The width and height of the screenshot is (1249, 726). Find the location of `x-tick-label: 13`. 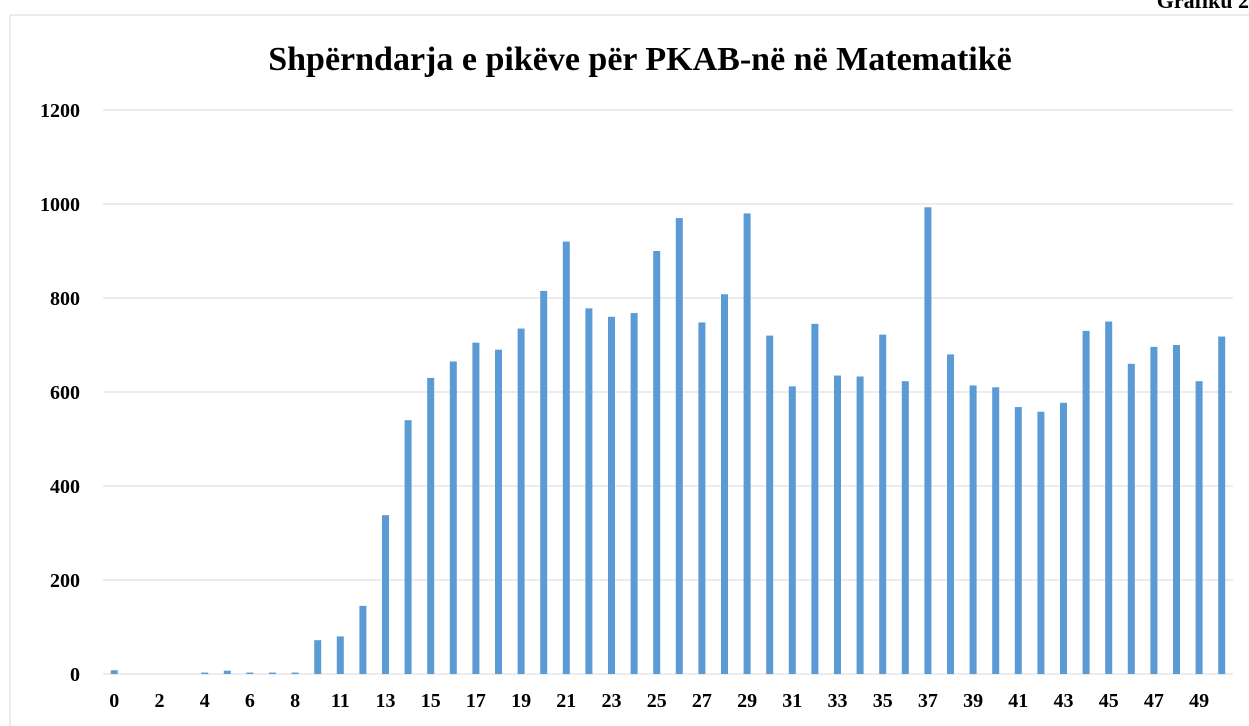

x-tick-label: 13 is located at coordinates (386, 701).